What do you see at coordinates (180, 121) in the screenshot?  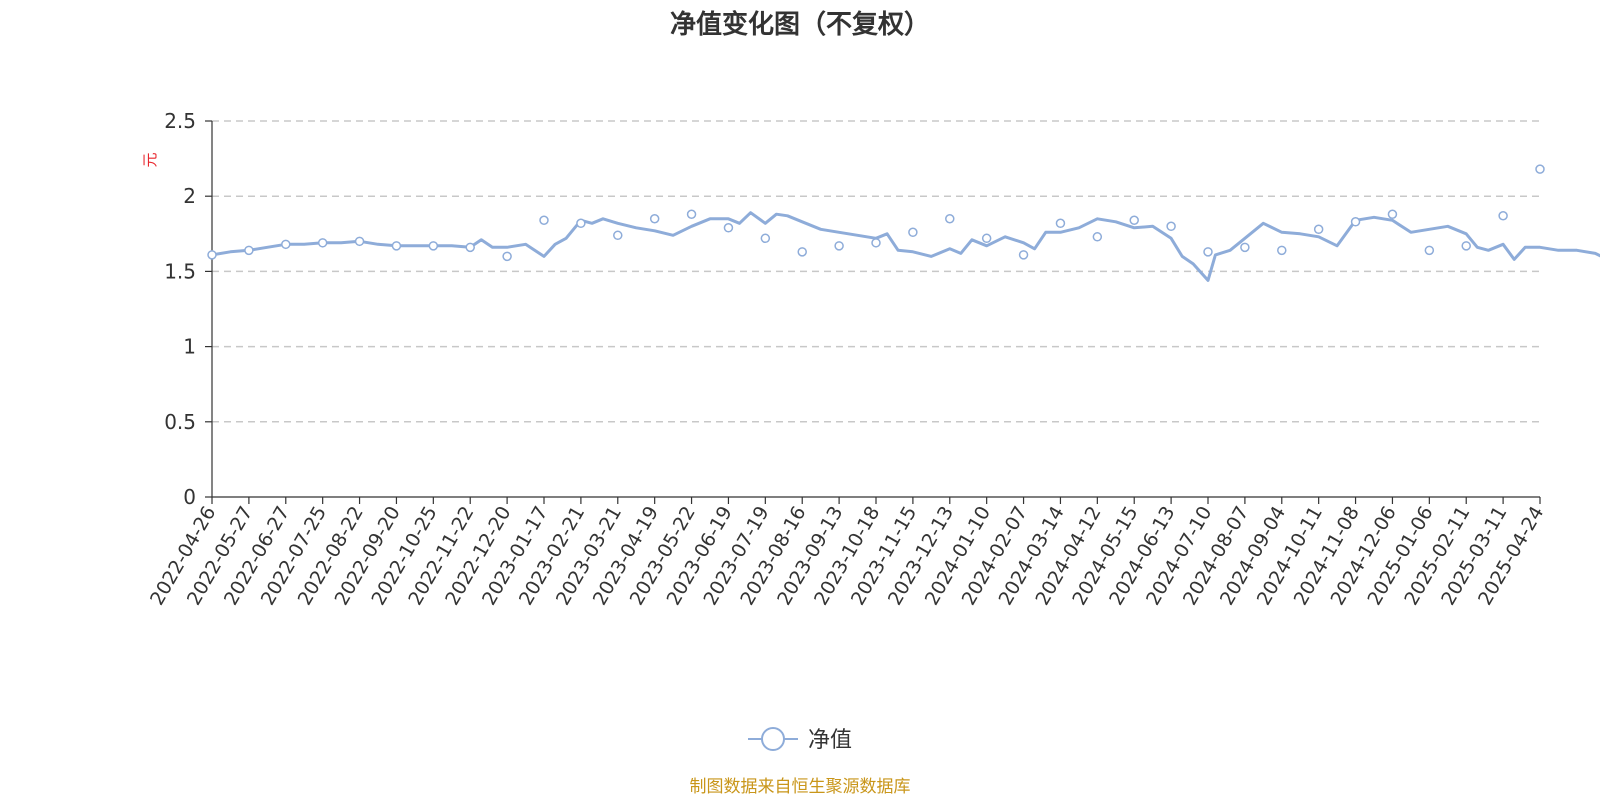 I see `y-tick-label: 2.5` at bounding box center [180, 121].